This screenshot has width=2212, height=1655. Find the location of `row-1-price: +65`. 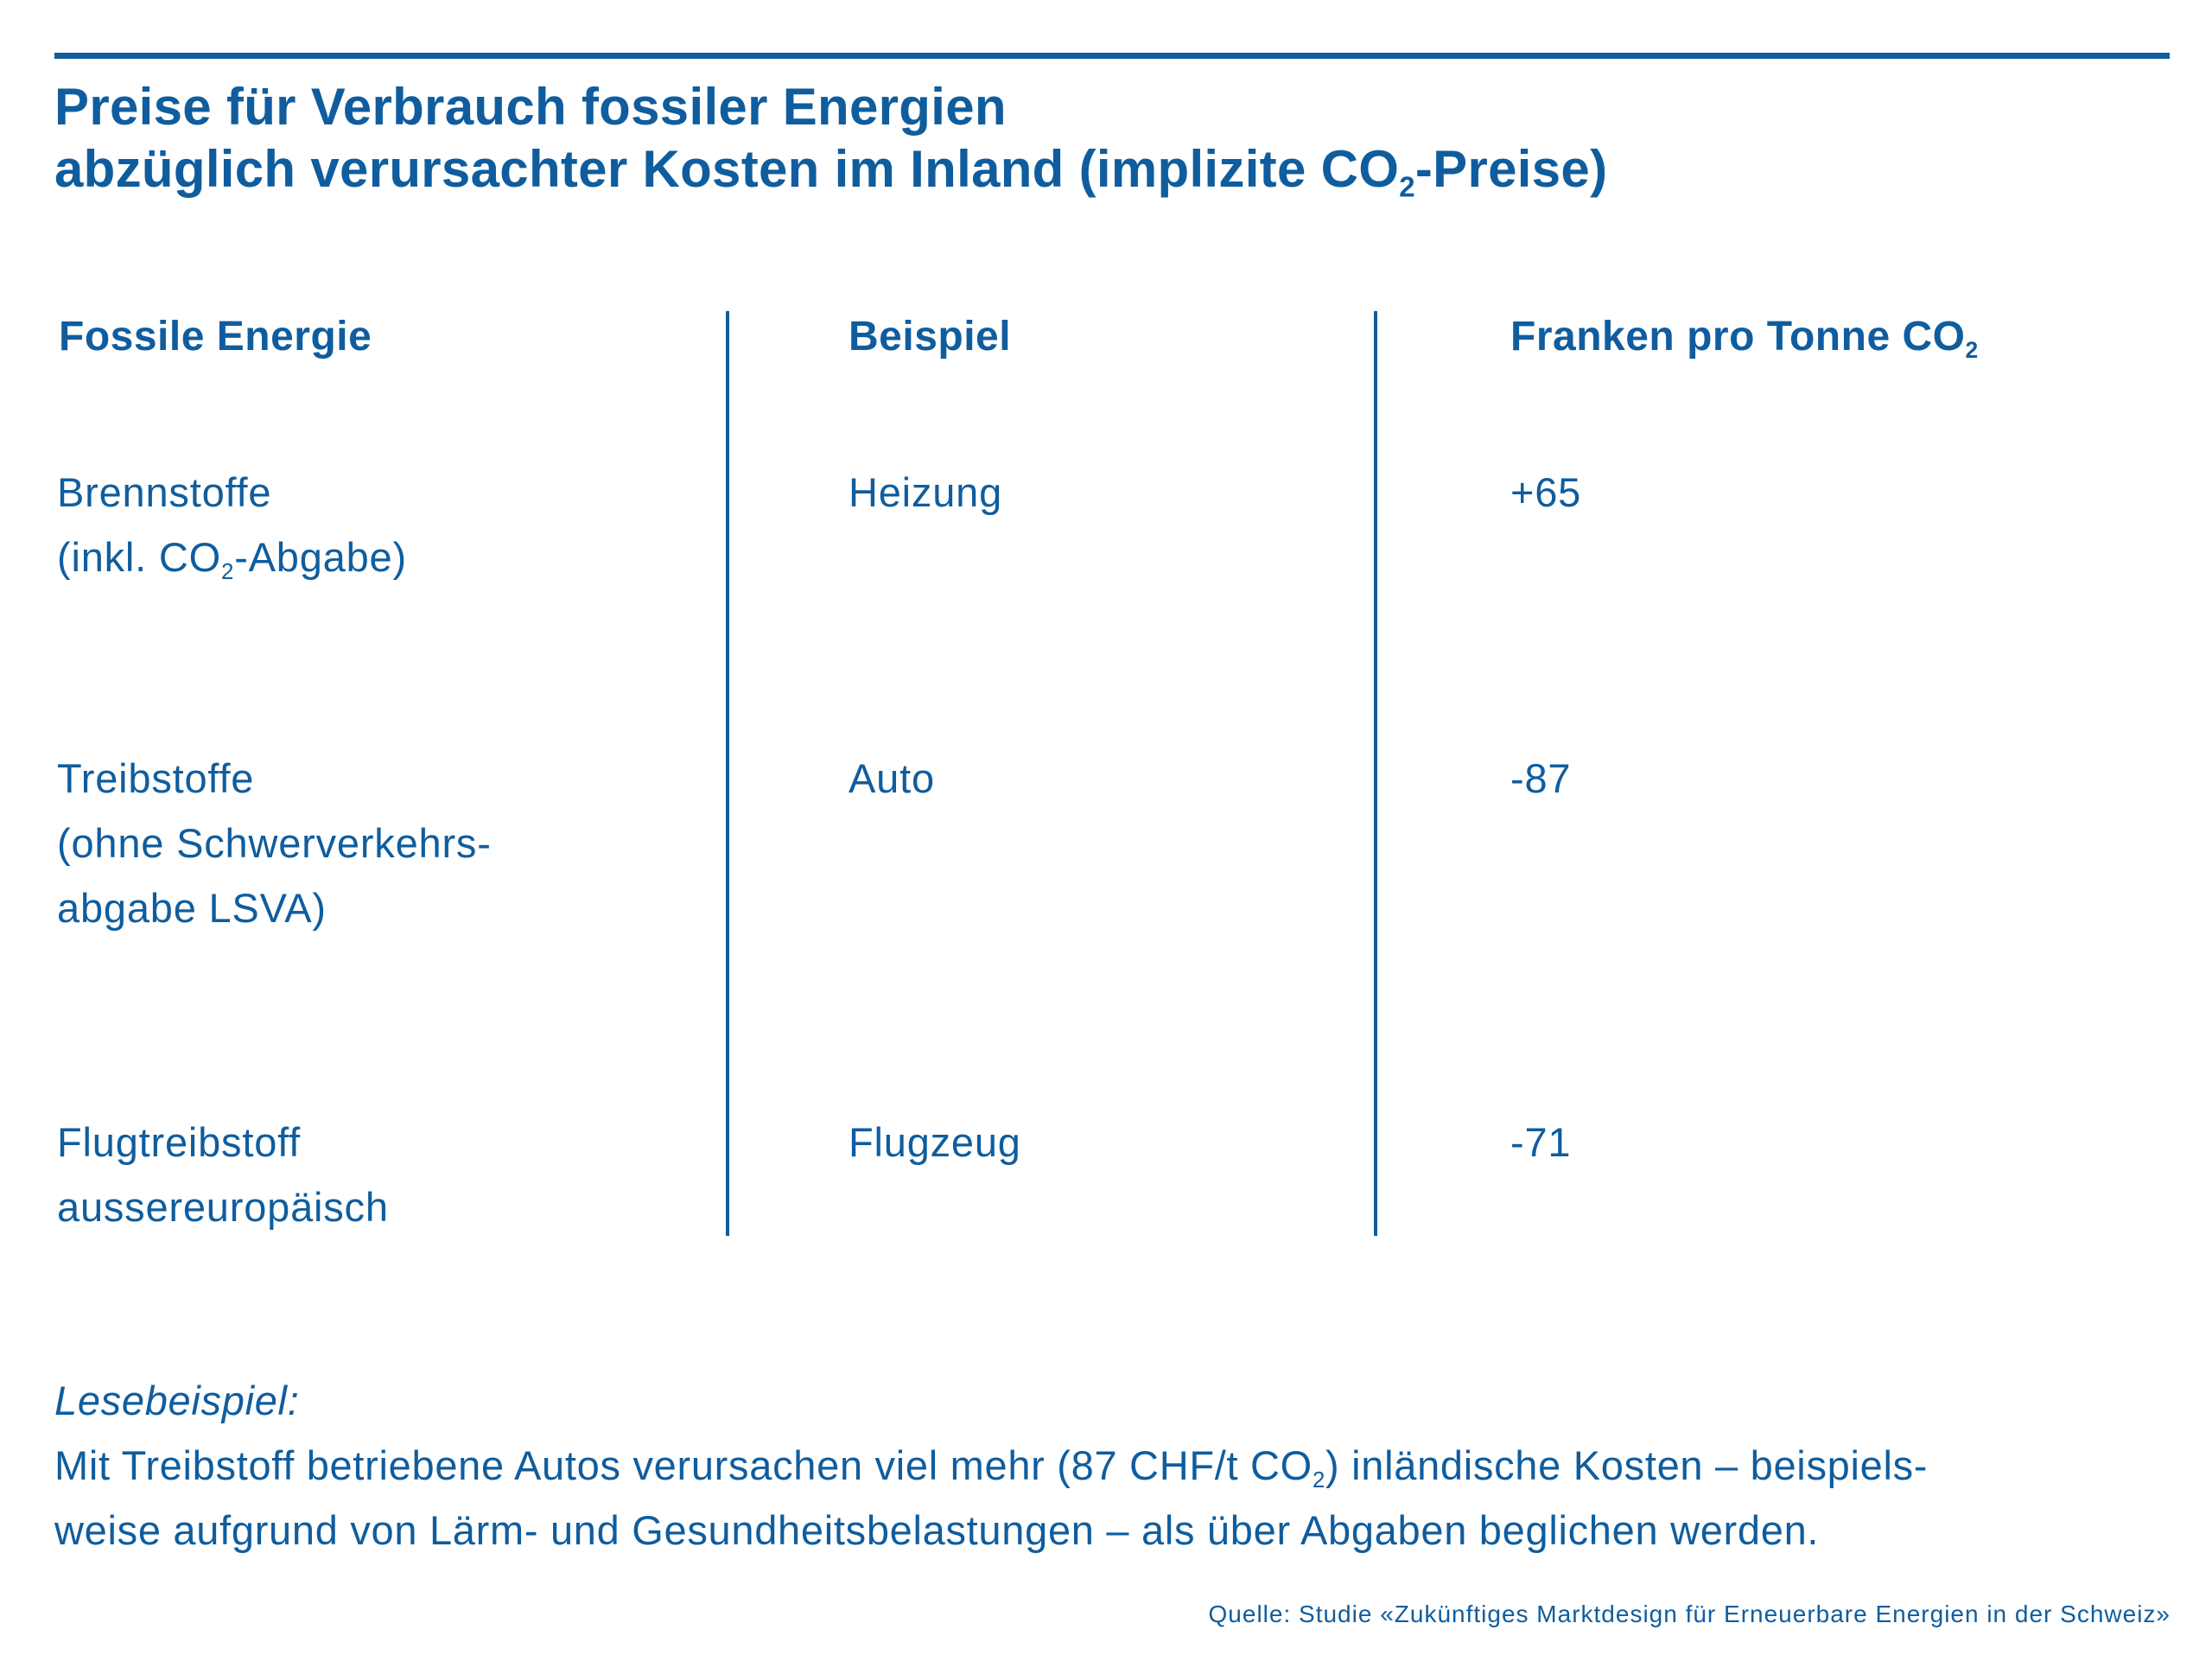

row-1-price: +65 is located at coordinates (1546, 492).